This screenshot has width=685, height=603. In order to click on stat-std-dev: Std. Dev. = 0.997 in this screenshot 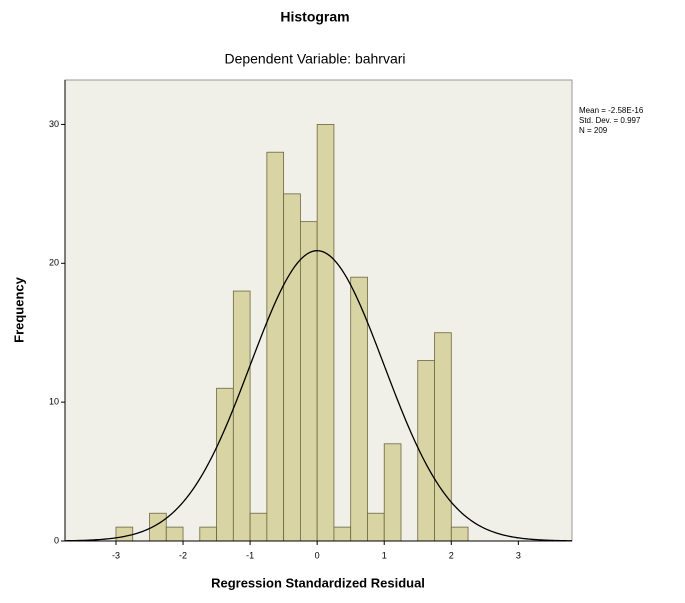, I will do `click(610, 120)`.